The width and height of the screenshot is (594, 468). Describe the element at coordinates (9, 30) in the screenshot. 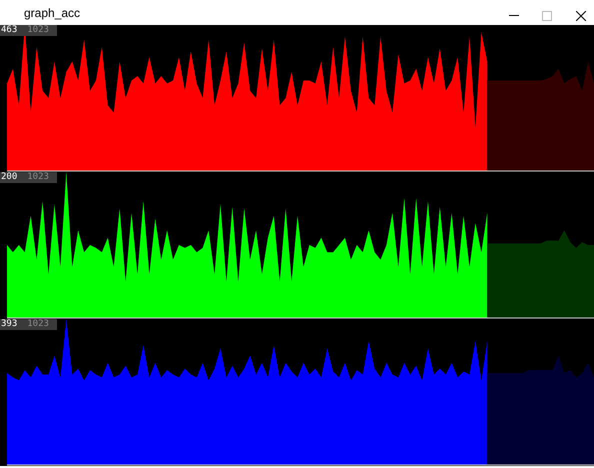

I see `annotation: 463` at that location.